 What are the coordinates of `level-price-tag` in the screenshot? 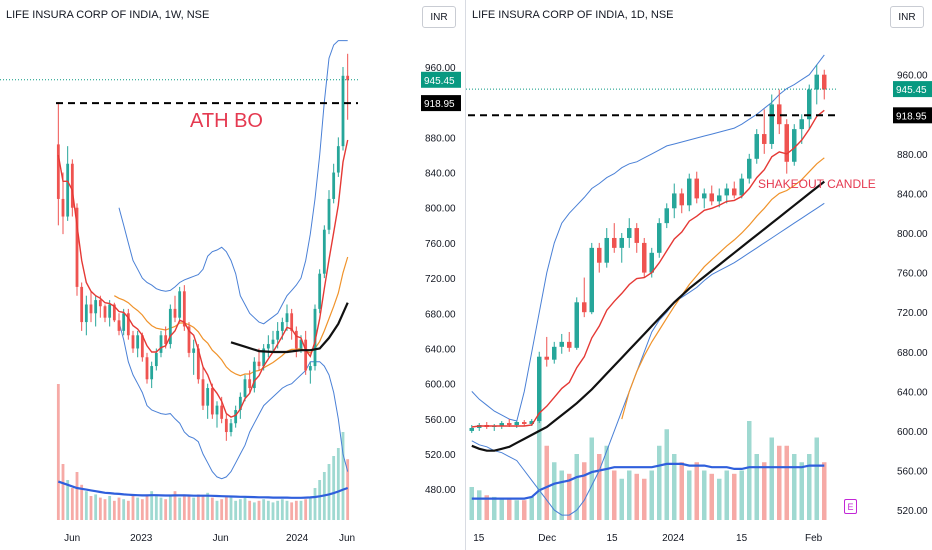 It's located at (912, 115).